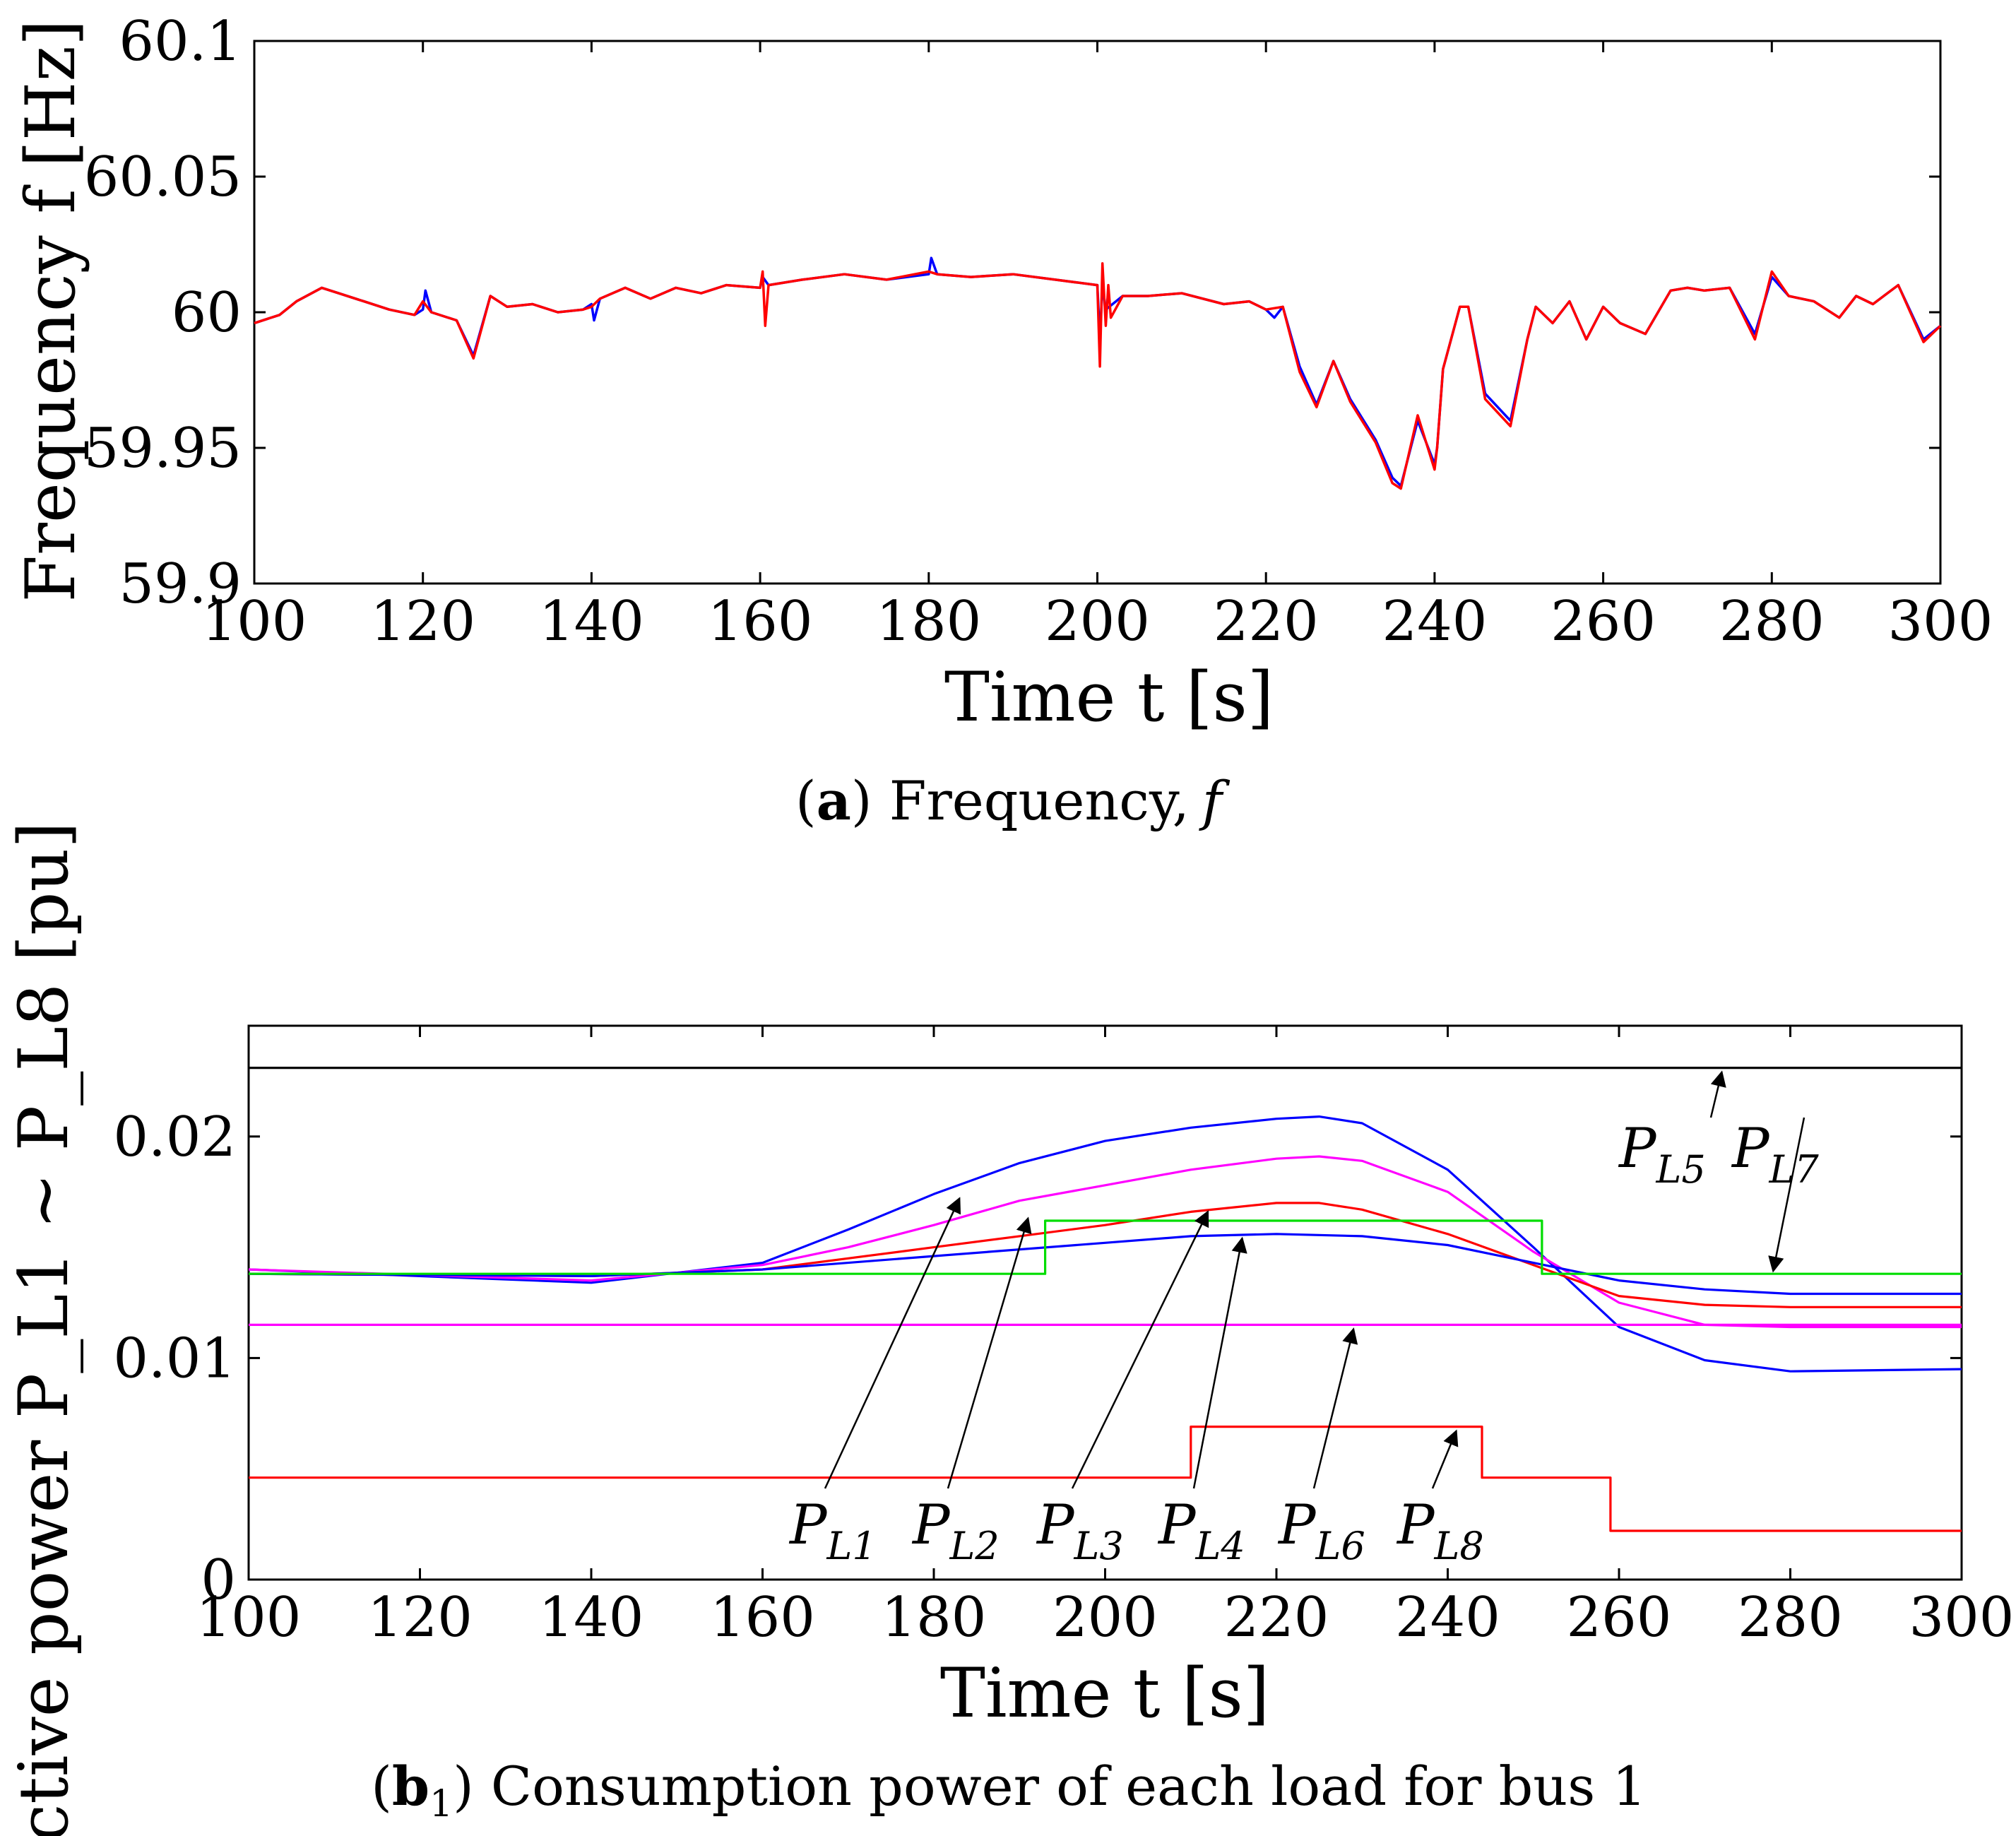 The width and height of the screenshot is (2016, 1836). Describe the element at coordinates (1440, 1531) in the screenshot. I see `annotation-label-l8: PL8` at that location.